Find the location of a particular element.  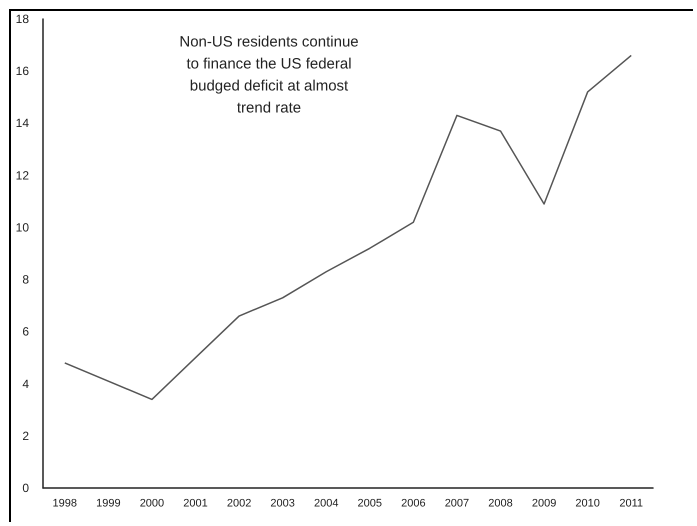

x-tick-label: 1998 is located at coordinates (65, 504).